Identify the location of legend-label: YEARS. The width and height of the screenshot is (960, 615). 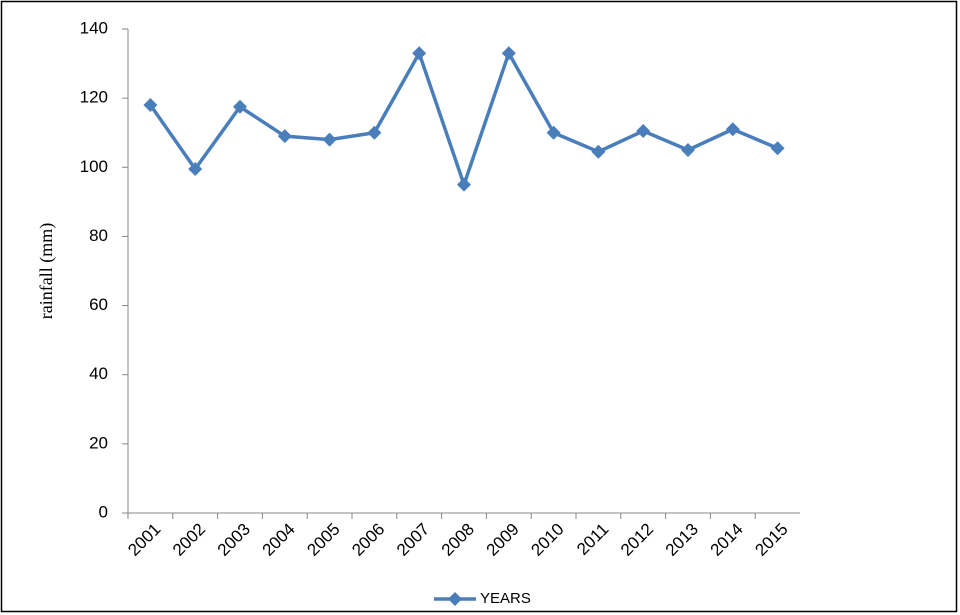
(505, 598).